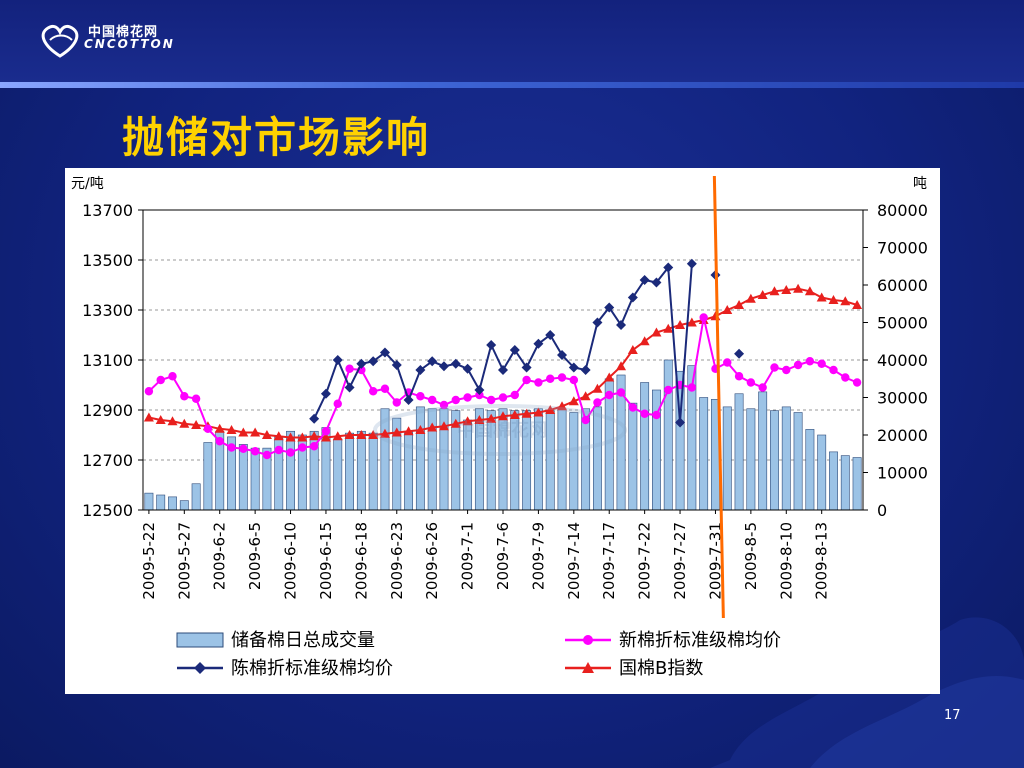  What do you see at coordinates (902, 285) in the screenshot?
I see `right-tick-label: 60000` at bounding box center [902, 285].